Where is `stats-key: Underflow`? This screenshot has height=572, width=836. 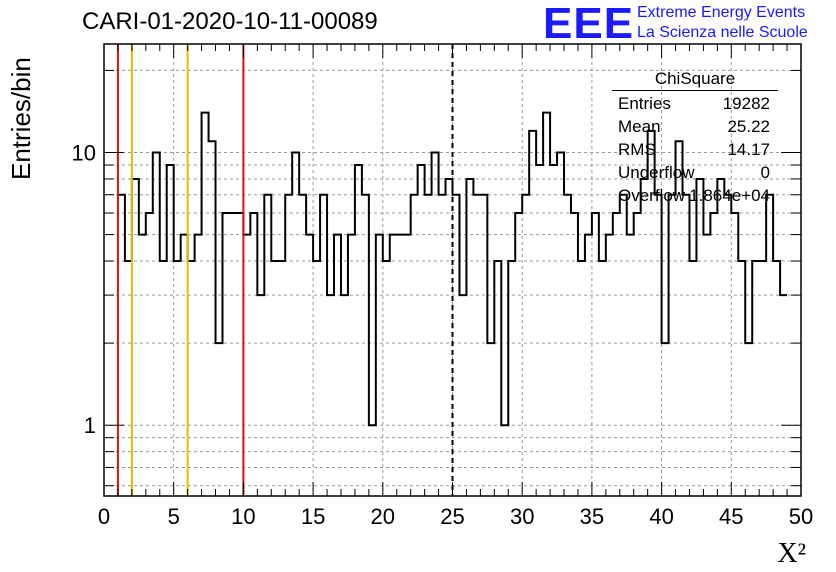
stats-key: Underflow is located at coordinates (656, 172).